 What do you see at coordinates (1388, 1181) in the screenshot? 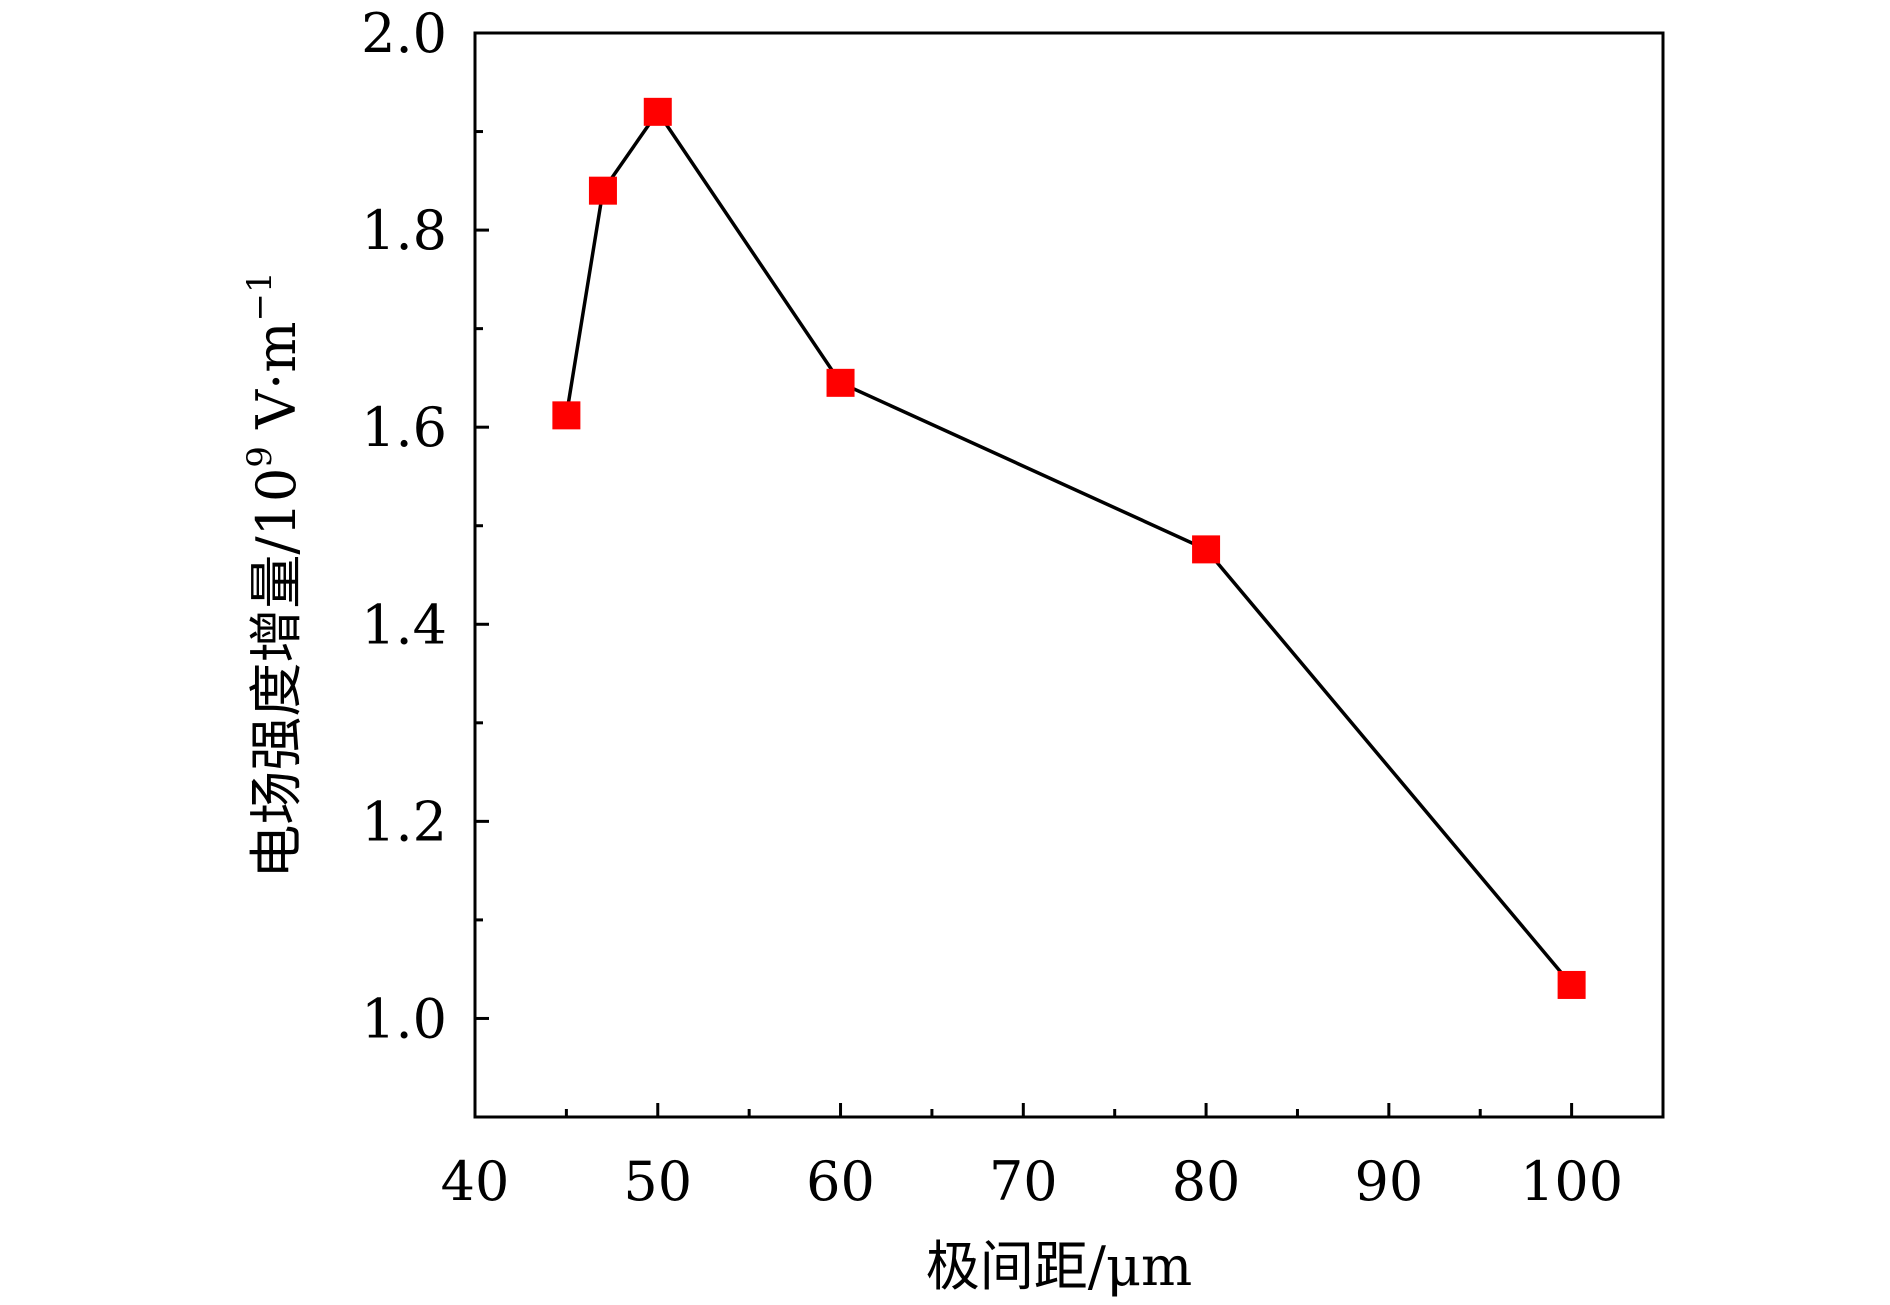
I see `x-tick-label: 90` at bounding box center [1388, 1181].